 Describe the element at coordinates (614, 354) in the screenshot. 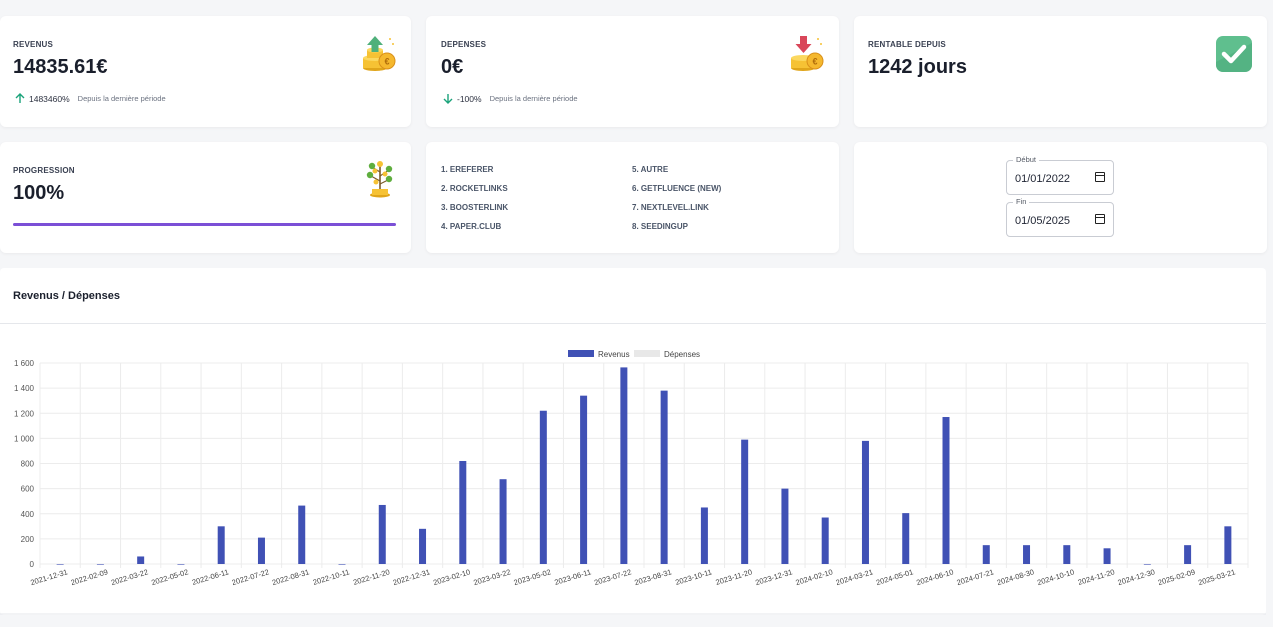

I see `legend-label-revenus: Revenus` at that location.